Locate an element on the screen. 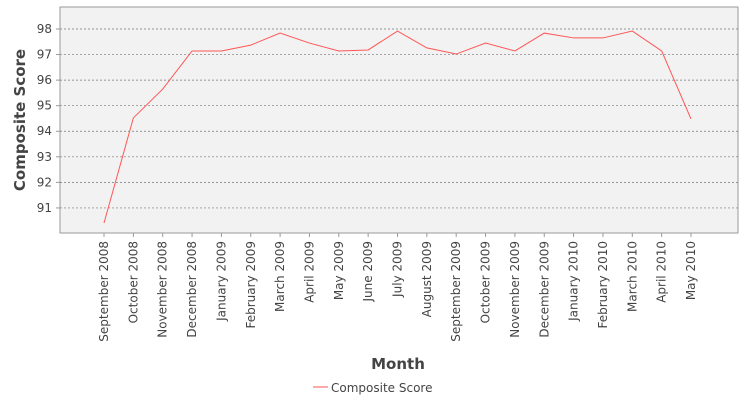 The height and width of the screenshot is (404, 750). x-tick-label: September 2009 is located at coordinates (456, 291).